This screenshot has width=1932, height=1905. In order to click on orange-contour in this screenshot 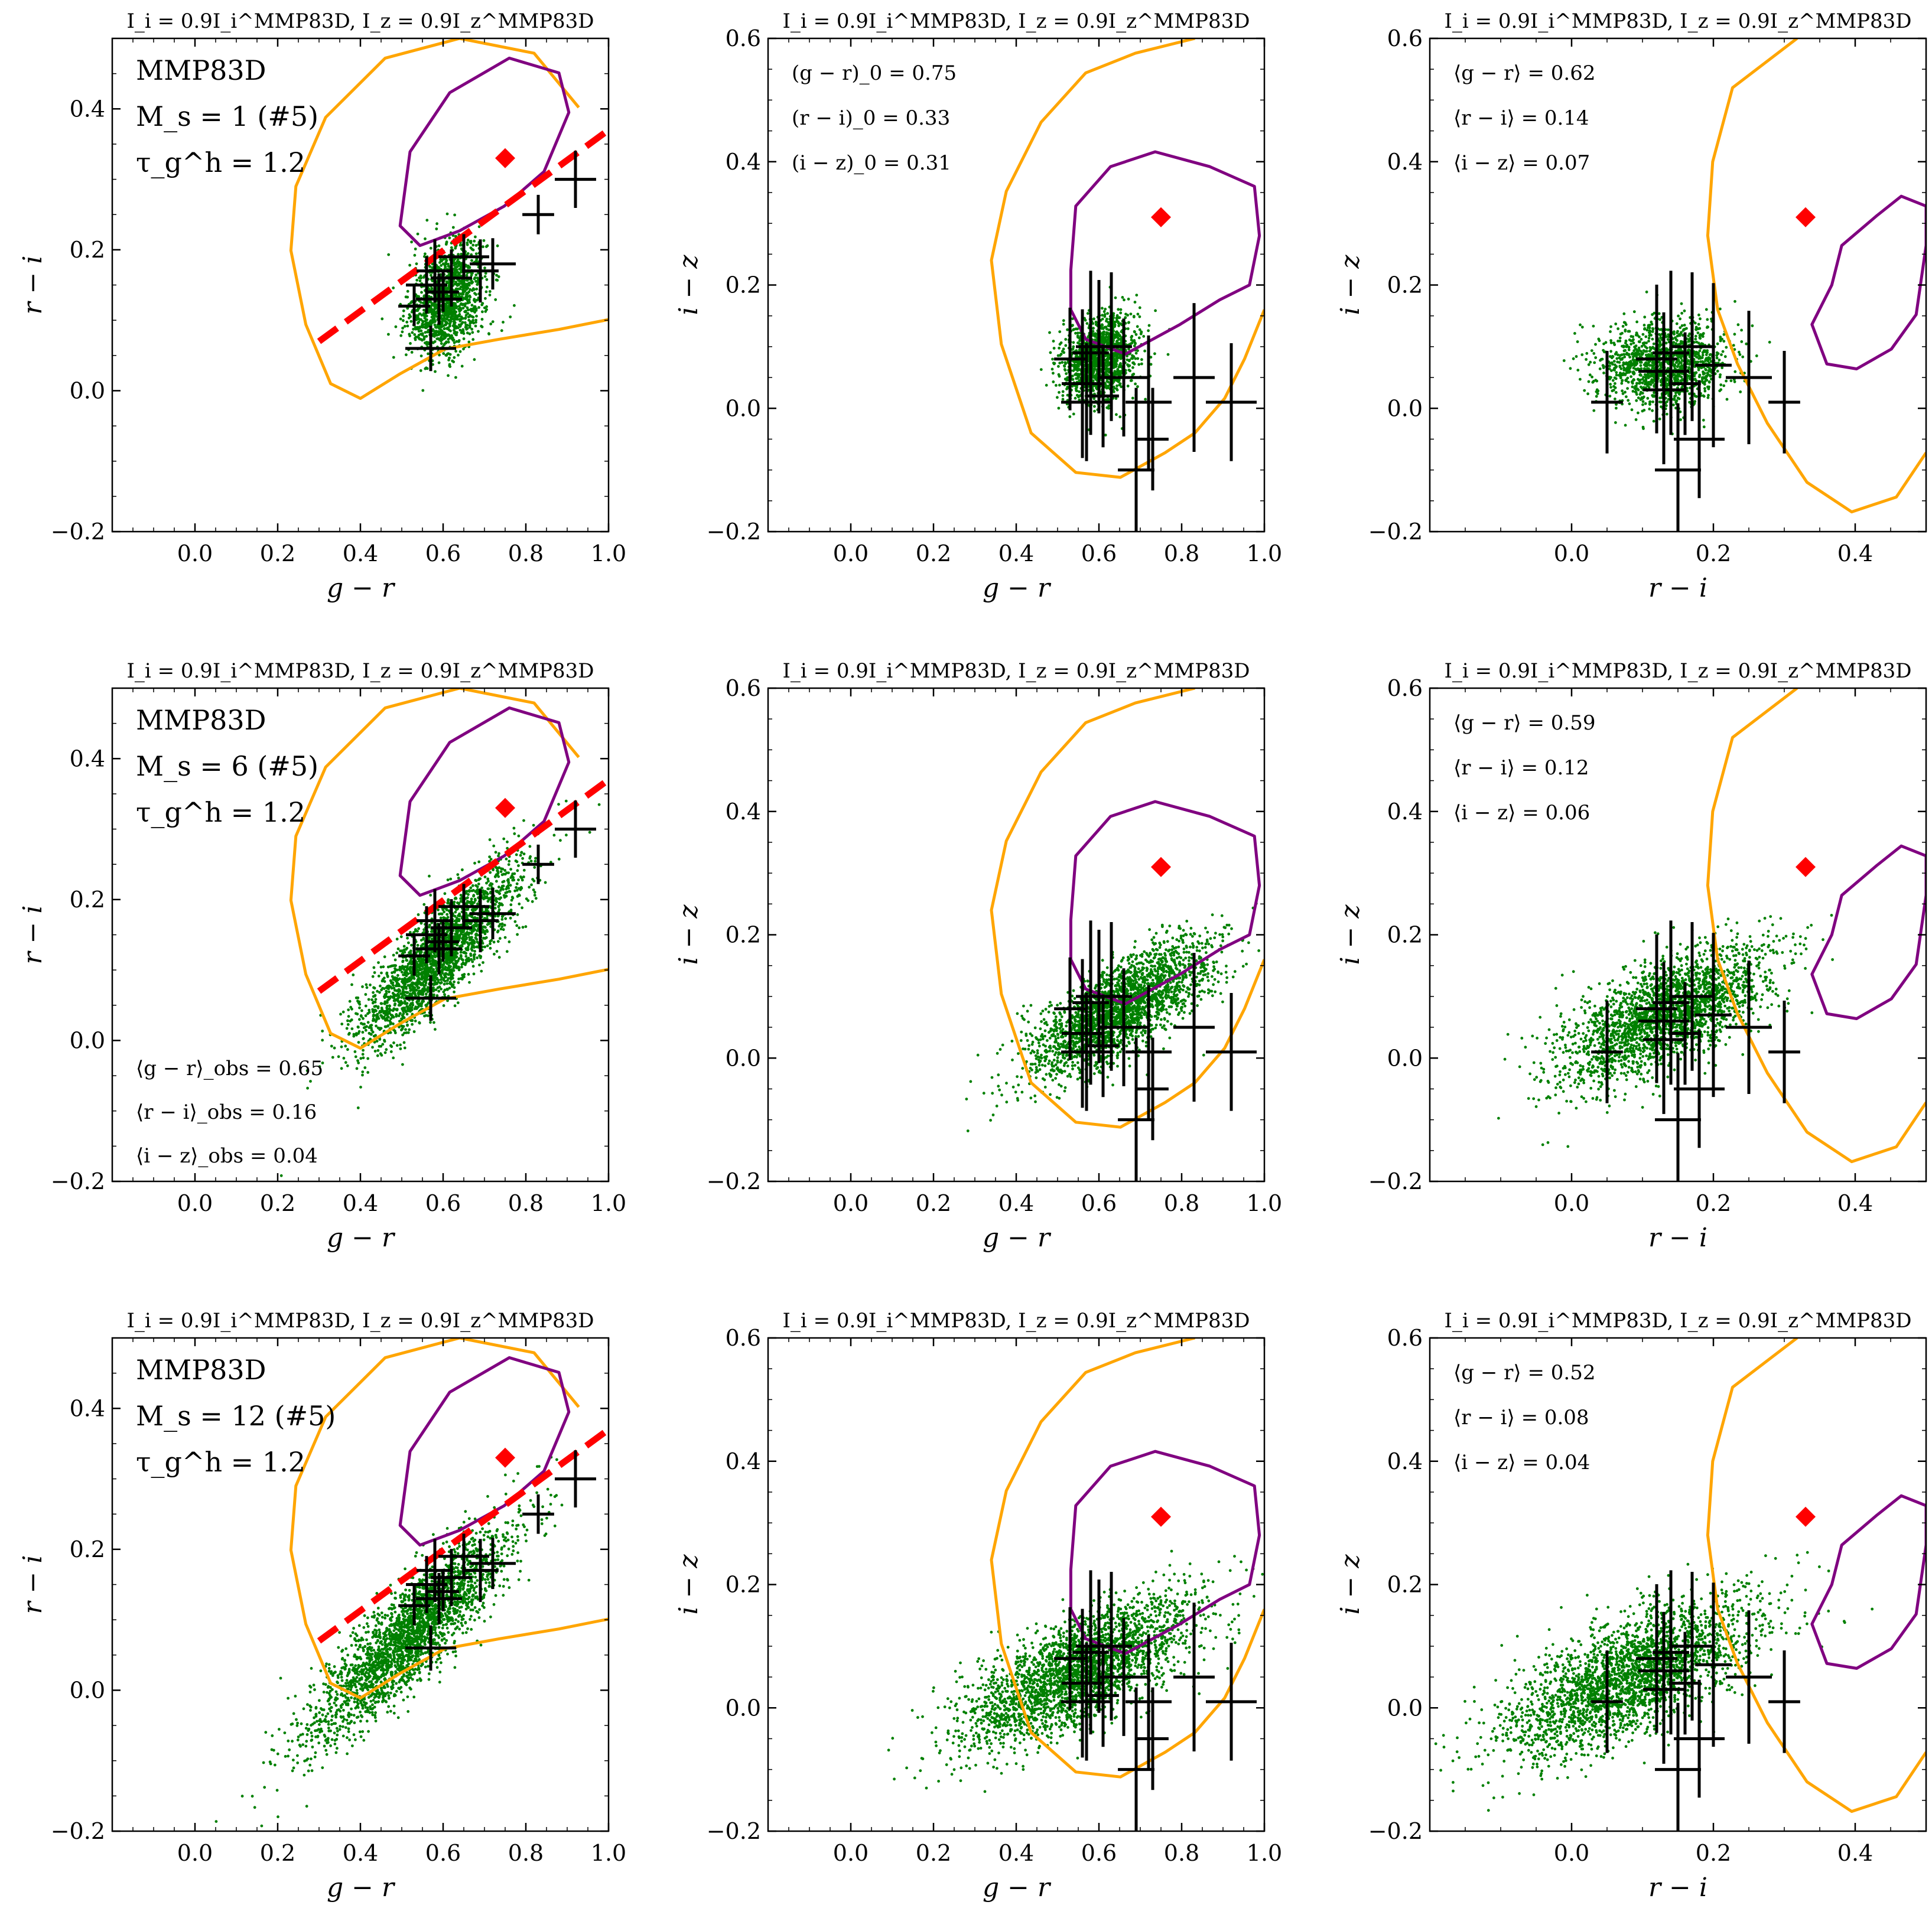, I will do `click(1816, 276)`.